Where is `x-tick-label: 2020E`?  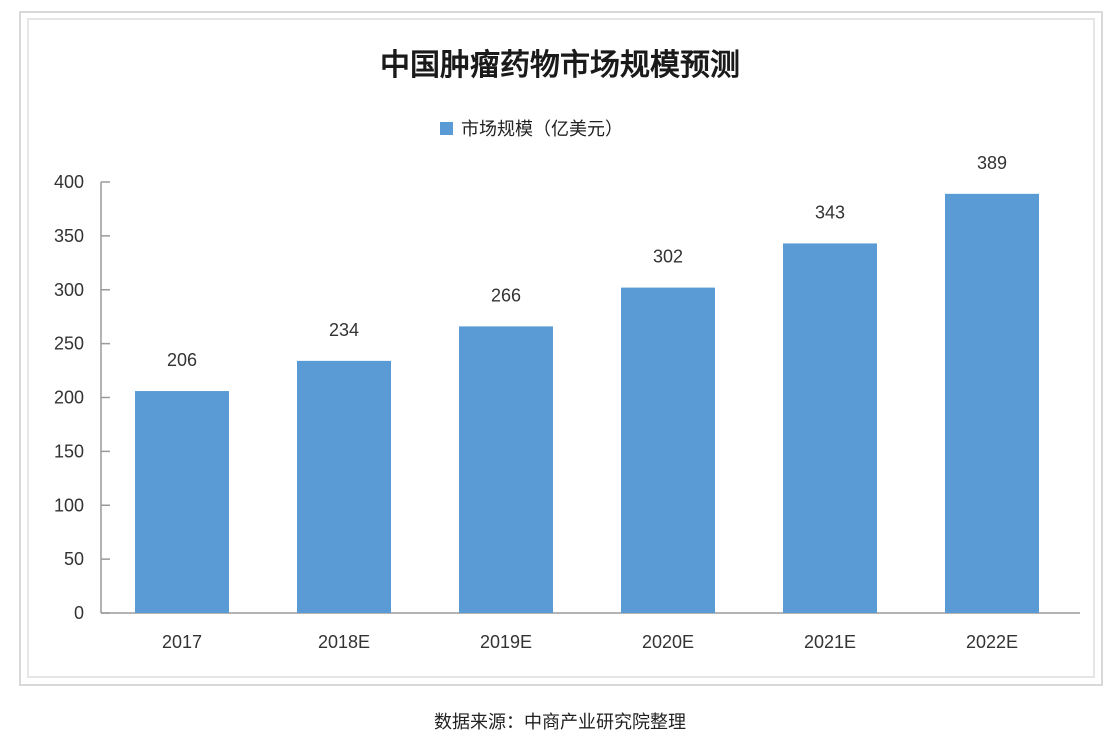
x-tick-label: 2020E is located at coordinates (668, 642).